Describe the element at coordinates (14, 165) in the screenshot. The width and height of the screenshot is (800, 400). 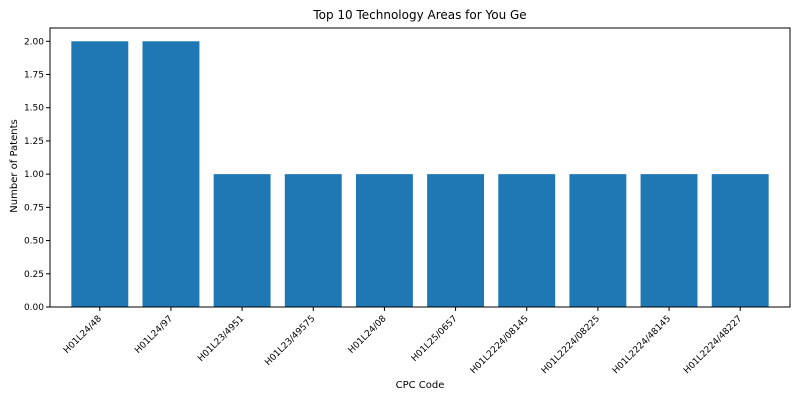
I see `y-axis-label: Number of Patents` at that location.